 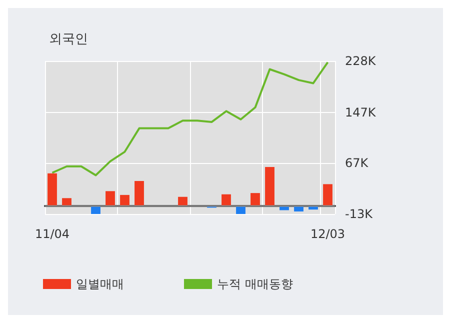 What do you see at coordinates (361, 112) in the screenshot?
I see `y-tick-label: 147K` at bounding box center [361, 112].